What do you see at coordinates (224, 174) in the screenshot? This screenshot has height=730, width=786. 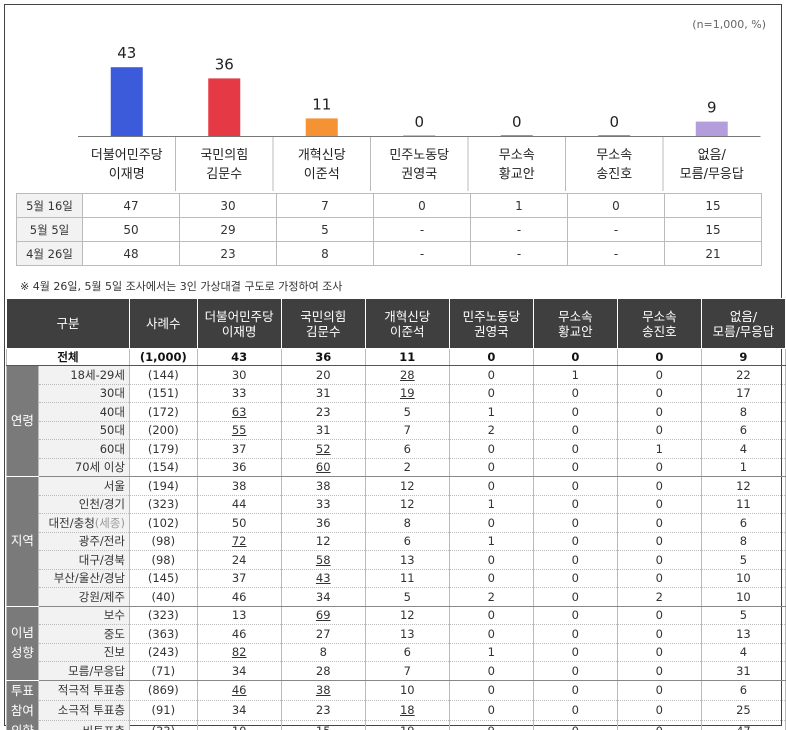 I see `category-label-1: 김문수` at bounding box center [224, 174].